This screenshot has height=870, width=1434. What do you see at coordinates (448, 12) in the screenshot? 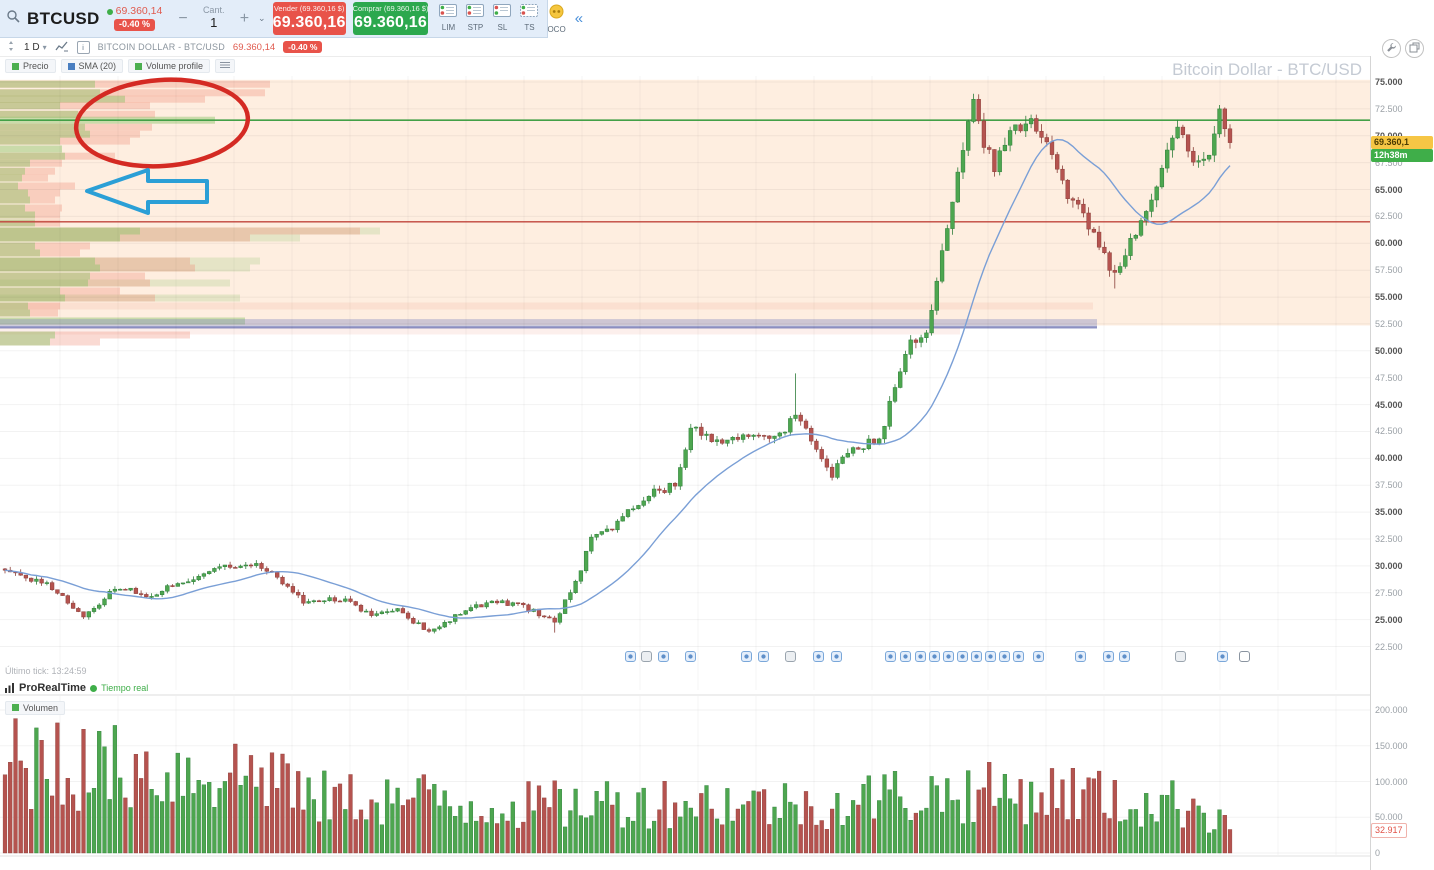
I see `limit-order-icon` at bounding box center [448, 12].